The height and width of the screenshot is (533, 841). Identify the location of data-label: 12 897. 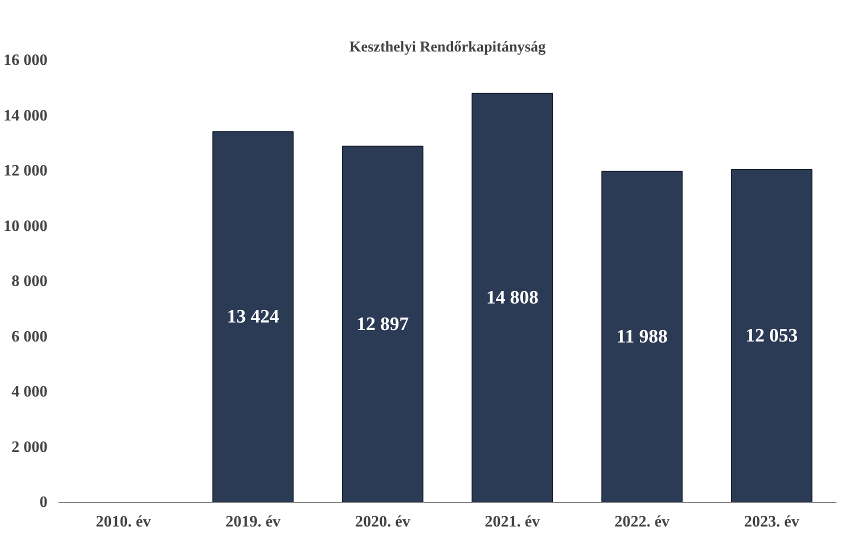
(383, 324).